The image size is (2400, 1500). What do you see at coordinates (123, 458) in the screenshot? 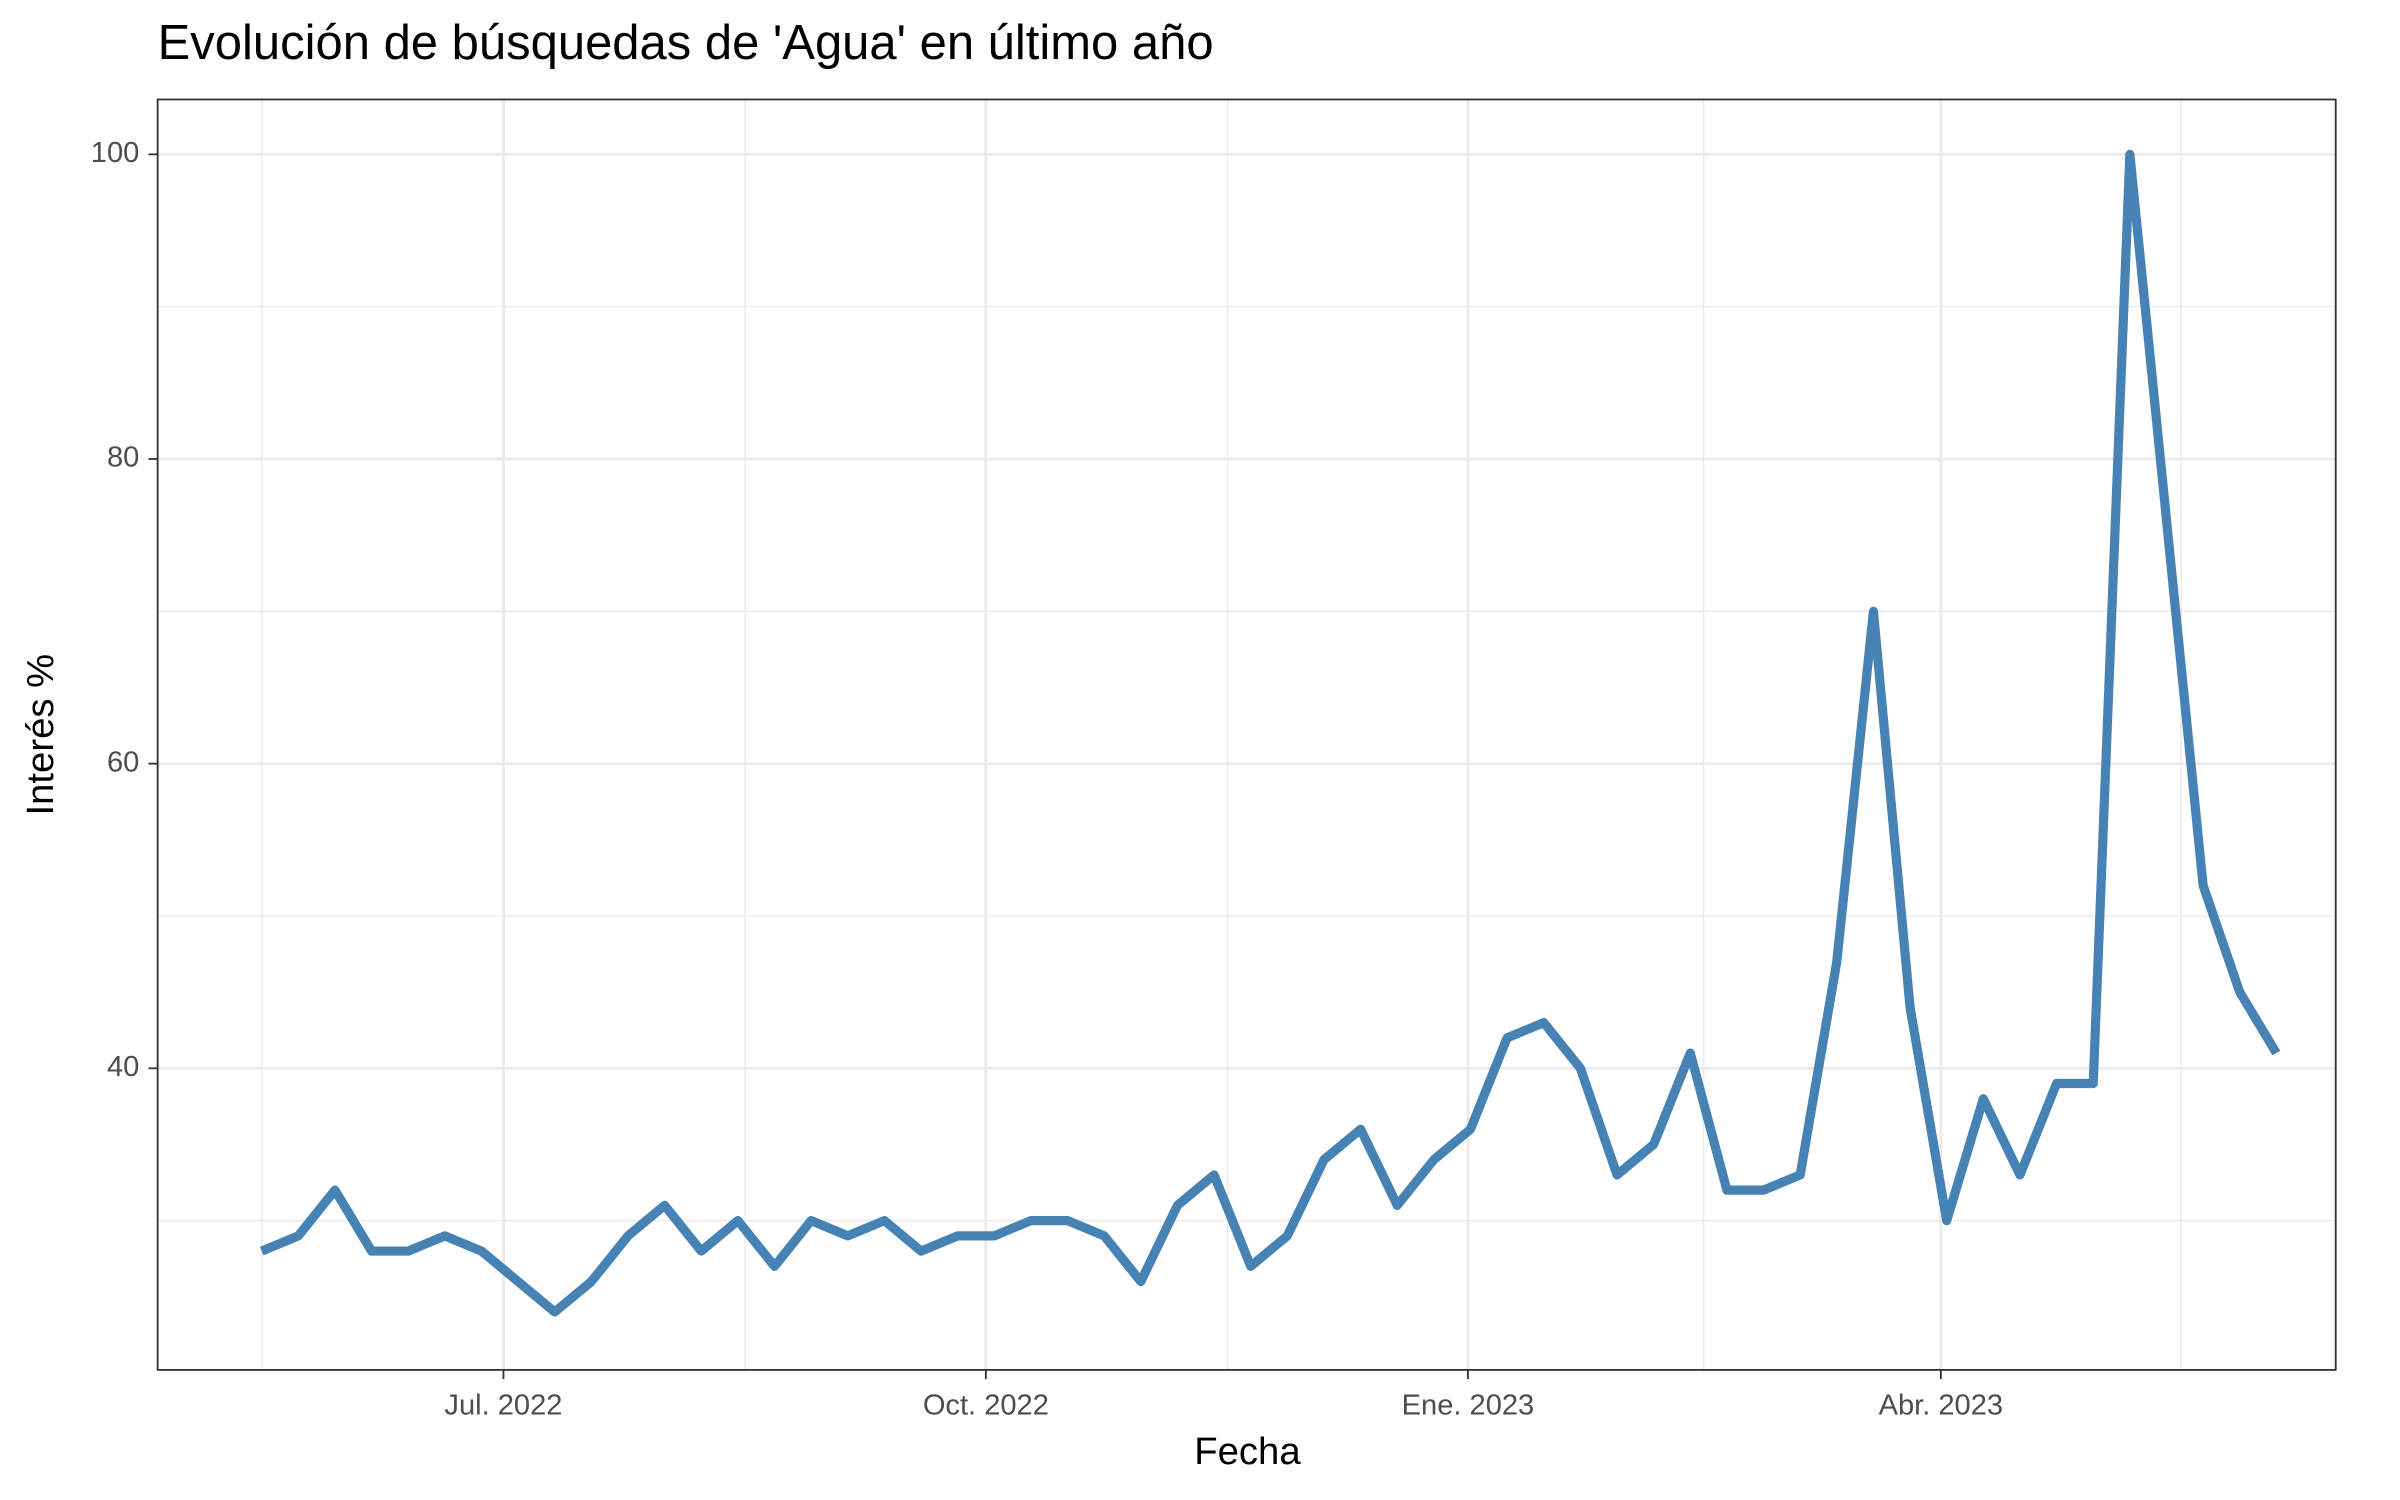
I see `y-tick-label: 80` at bounding box center [123, 458].